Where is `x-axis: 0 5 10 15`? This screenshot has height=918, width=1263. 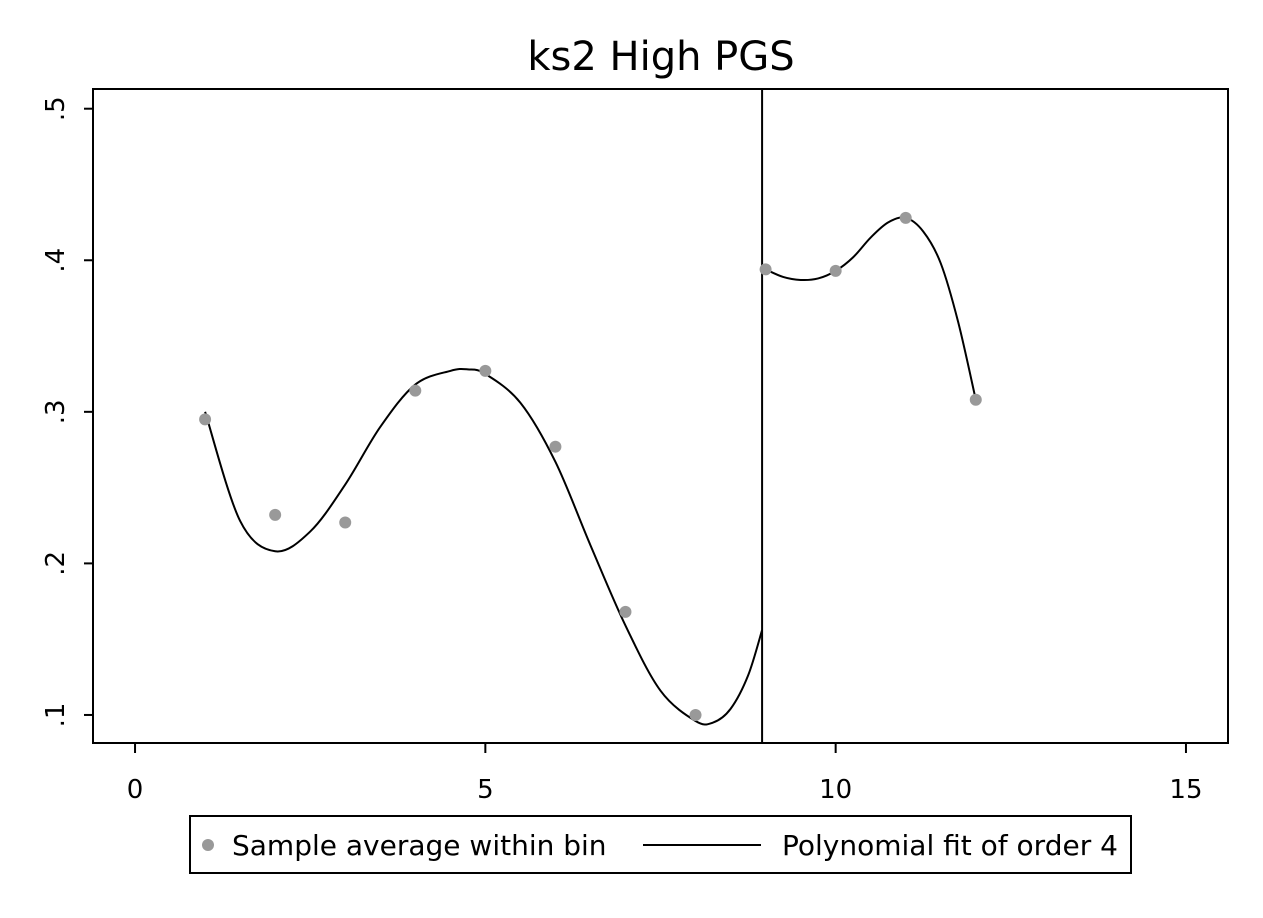
x-axis: 0 5 10 15 is located at coordinates (665, 773).